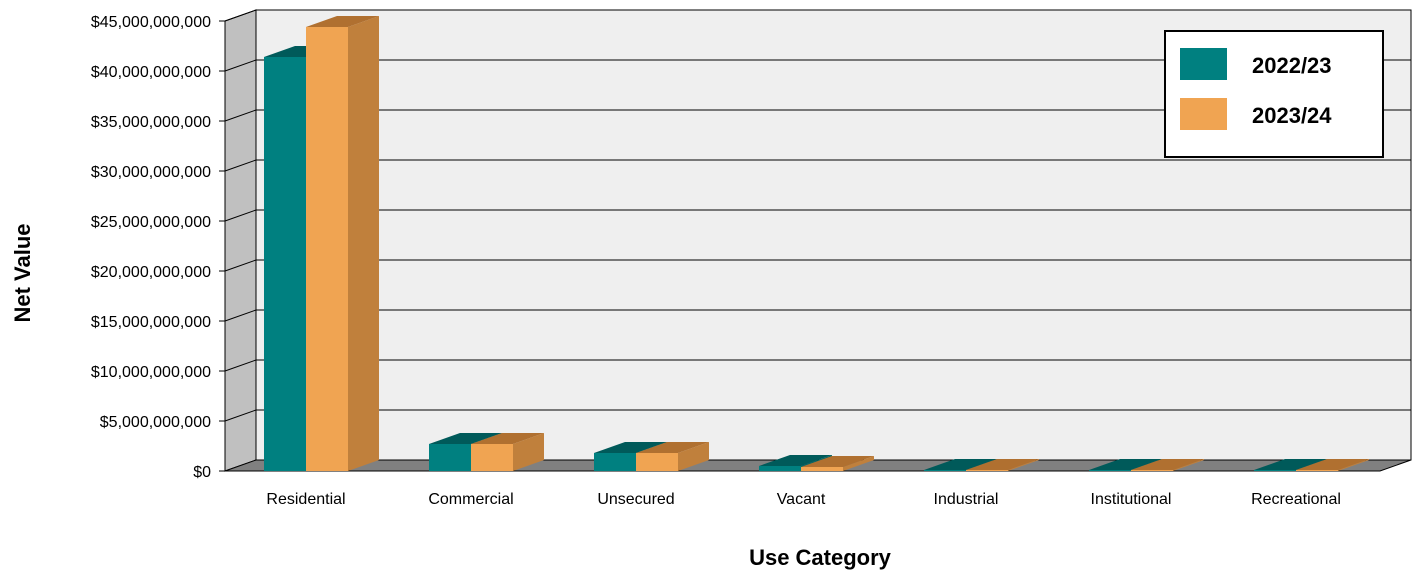  Describe the element at coordinates (1131, 499) in the screenshot. I see `x-tick-label: Institutional` at that location.